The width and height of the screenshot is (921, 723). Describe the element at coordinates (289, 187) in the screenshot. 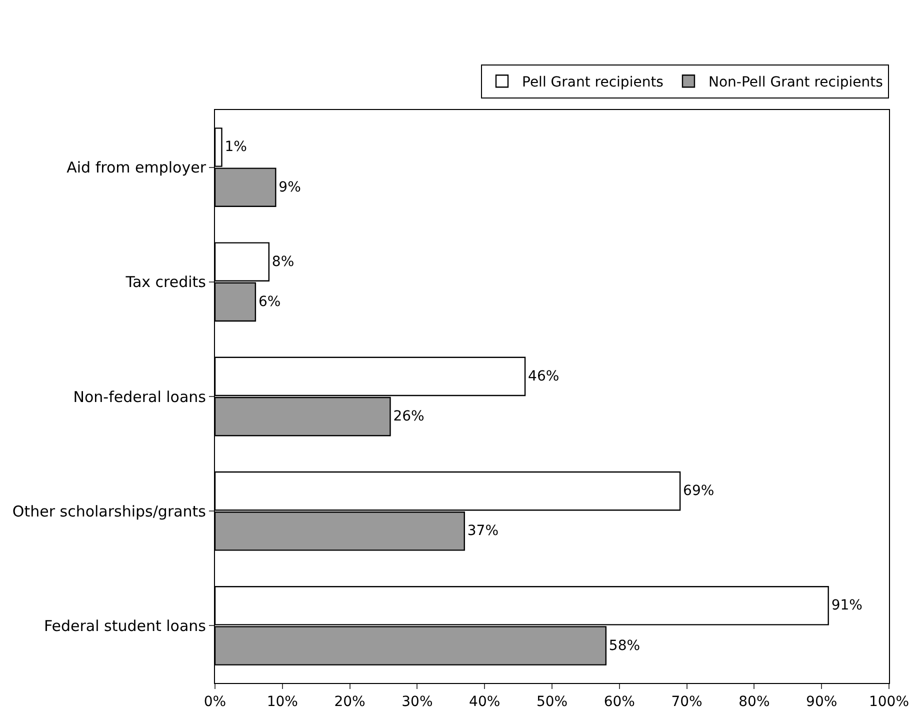

I see `data-label: 9%` at that location.